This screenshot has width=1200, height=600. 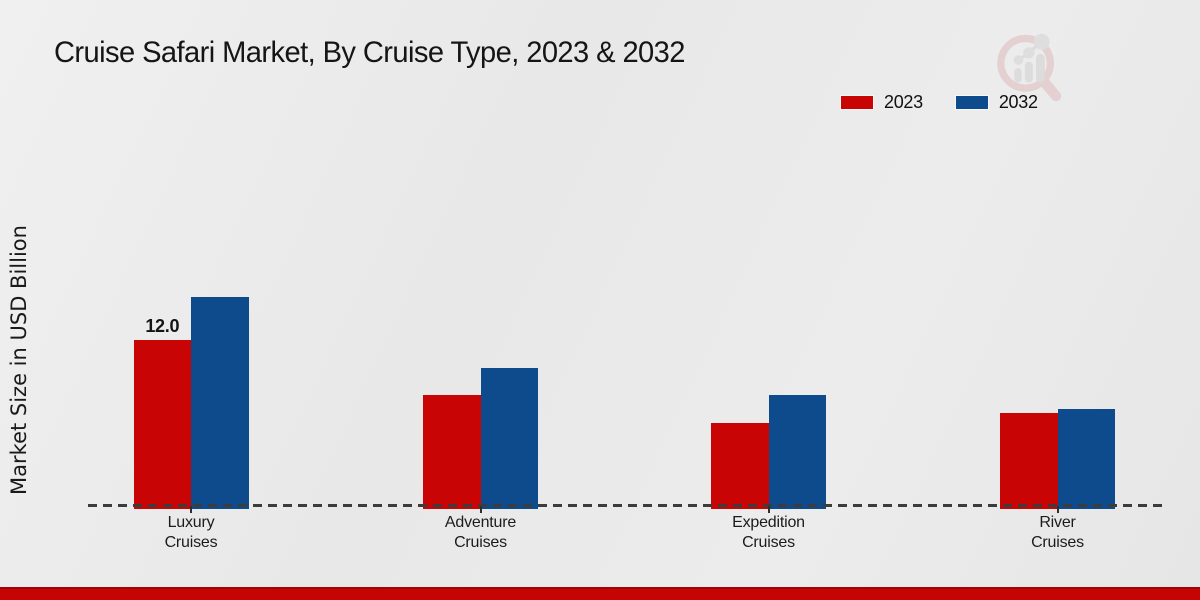 I want to click on bar-value-label: 12.0, so click(x=162, y=326).